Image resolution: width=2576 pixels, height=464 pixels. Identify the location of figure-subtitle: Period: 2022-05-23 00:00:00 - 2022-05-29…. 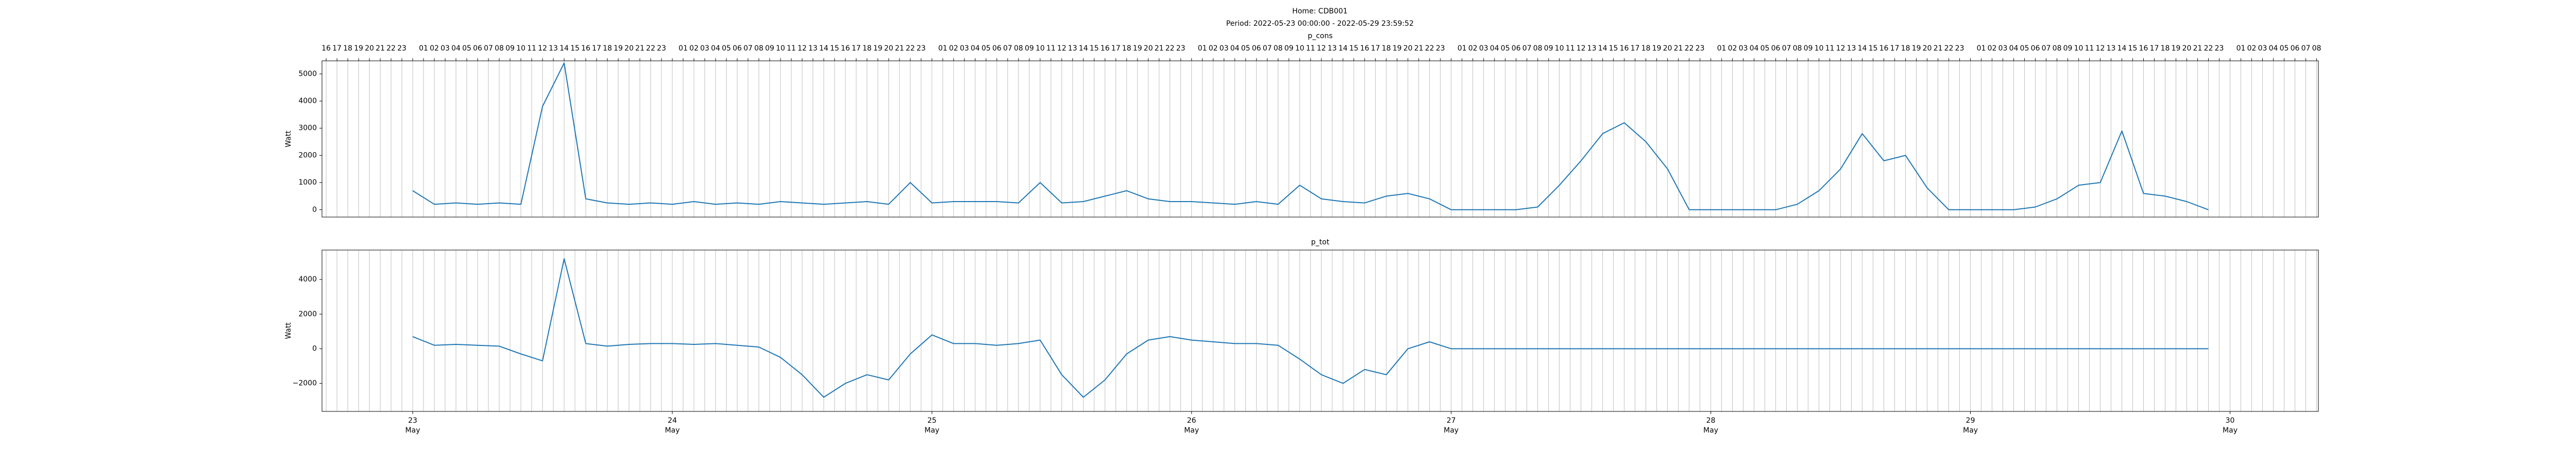
(1320, 24).